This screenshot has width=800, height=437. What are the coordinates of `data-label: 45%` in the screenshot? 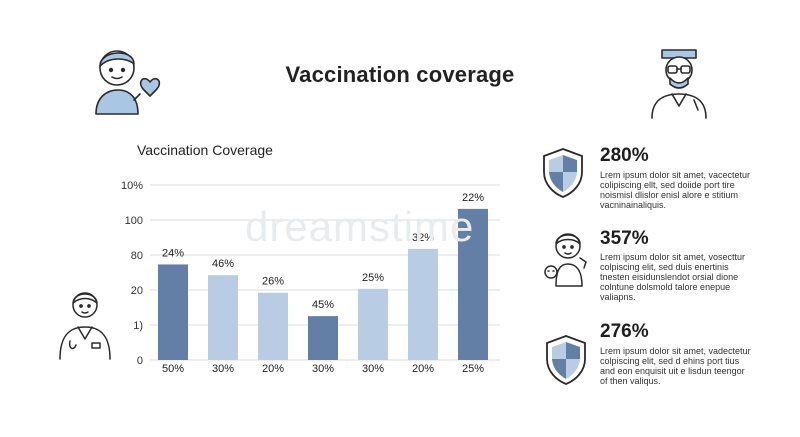 It's located at (323, 305).